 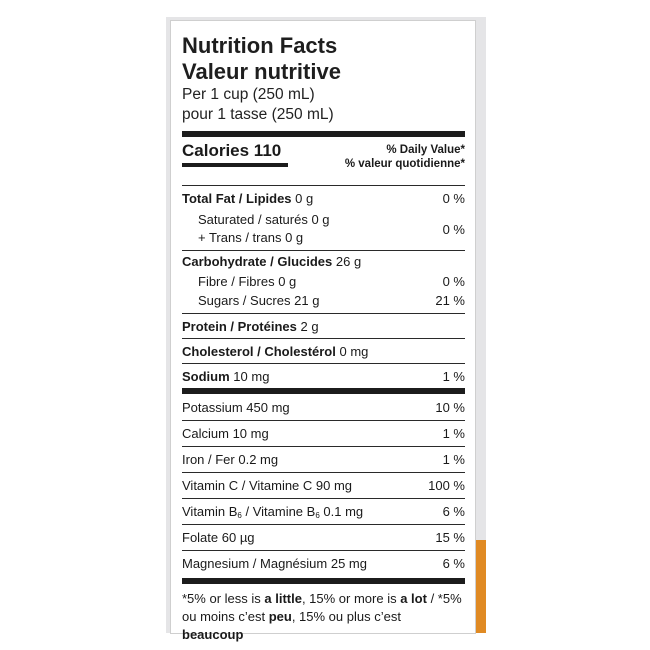 I want to click on title-french: Valeur nutritive, so click(x=261, y=71).